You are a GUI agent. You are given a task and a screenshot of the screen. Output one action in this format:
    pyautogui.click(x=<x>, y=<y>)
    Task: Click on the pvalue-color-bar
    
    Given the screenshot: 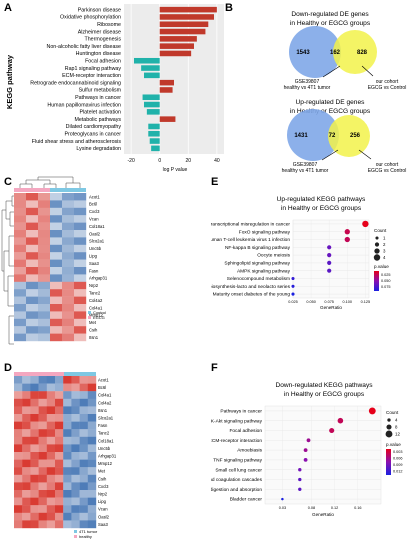 What is the action you would take?
    pyautogui.click(x=376, y=281)
    